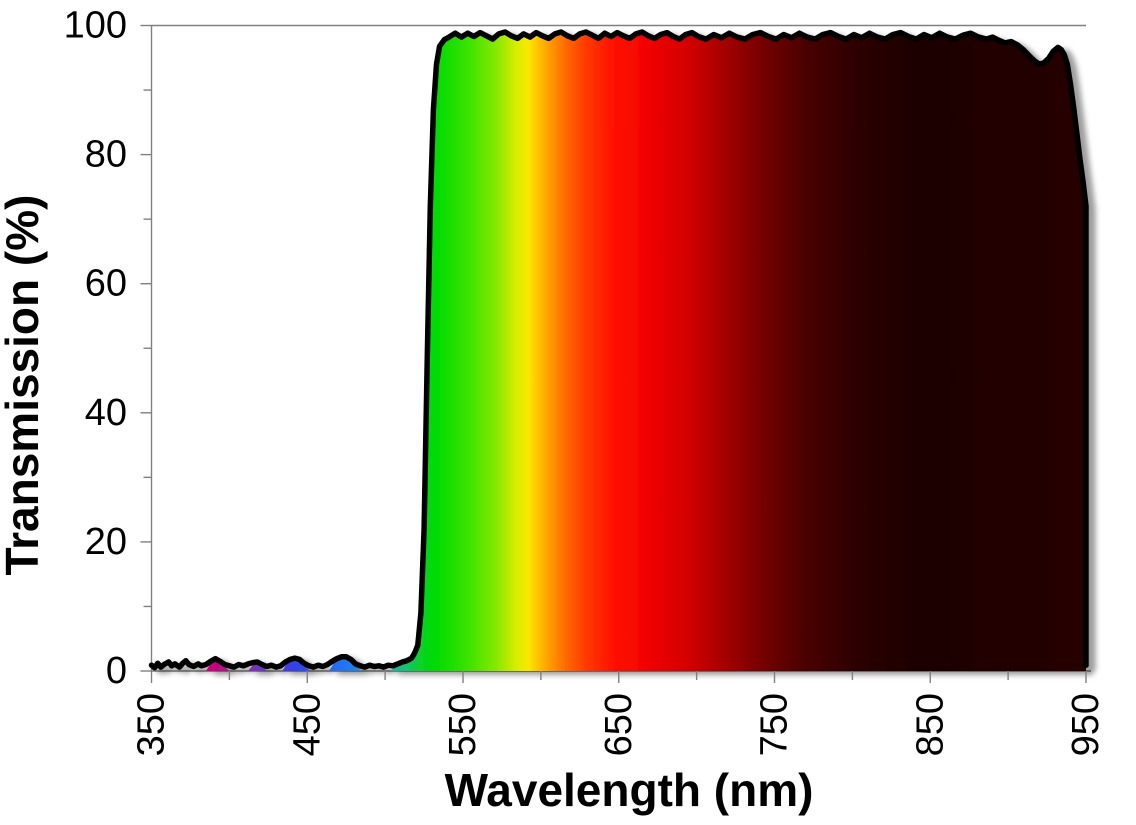 The width and height of the screenshot is (1136, 825). Describe the element at coordinates (106, 155) in the screenshot. I see `y-tick-label: 80` at that location.